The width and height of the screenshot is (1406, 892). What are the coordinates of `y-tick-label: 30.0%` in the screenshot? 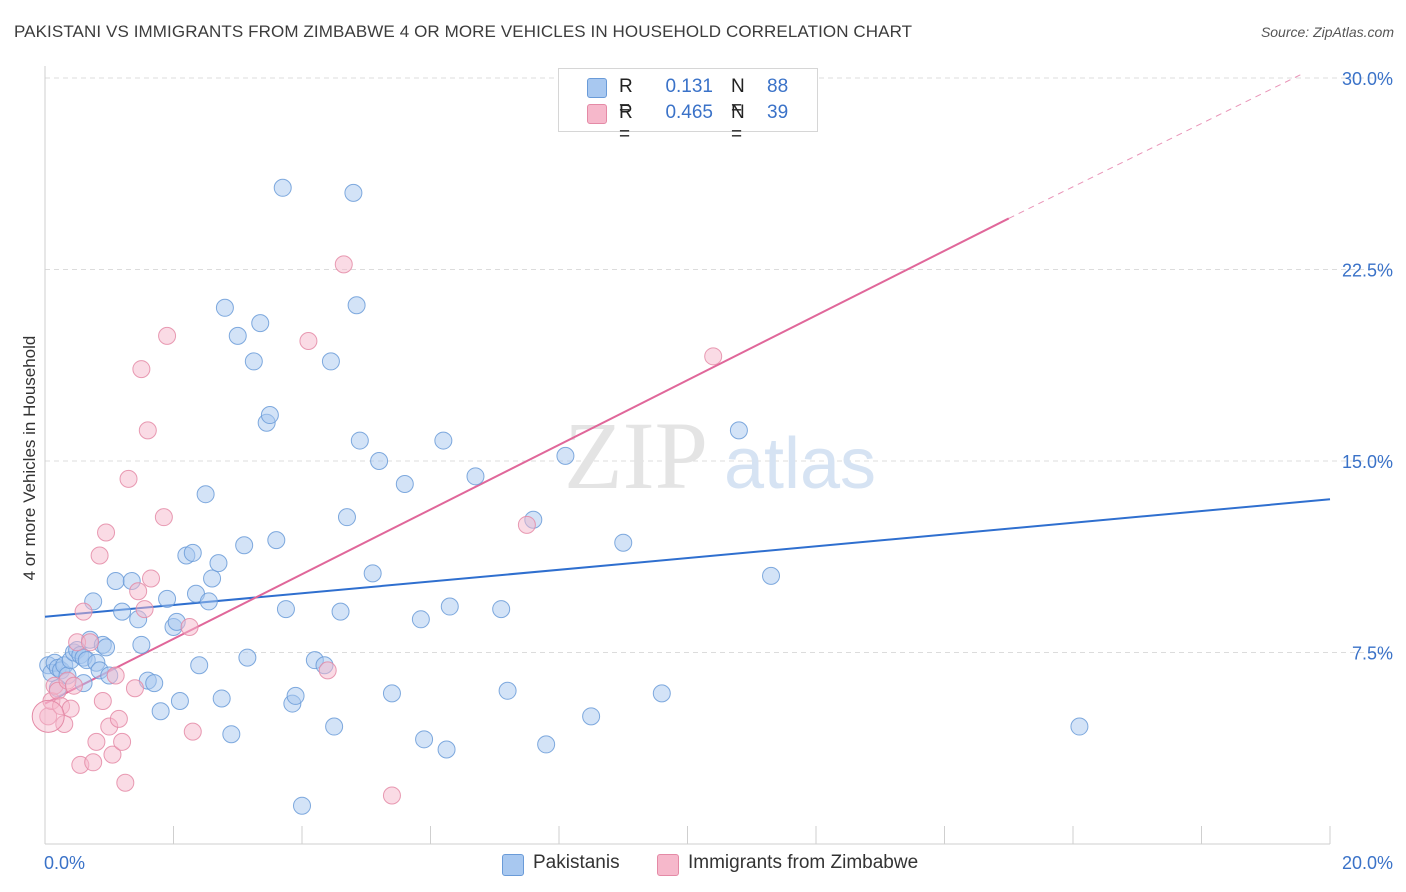 It's located at (1367, 79).